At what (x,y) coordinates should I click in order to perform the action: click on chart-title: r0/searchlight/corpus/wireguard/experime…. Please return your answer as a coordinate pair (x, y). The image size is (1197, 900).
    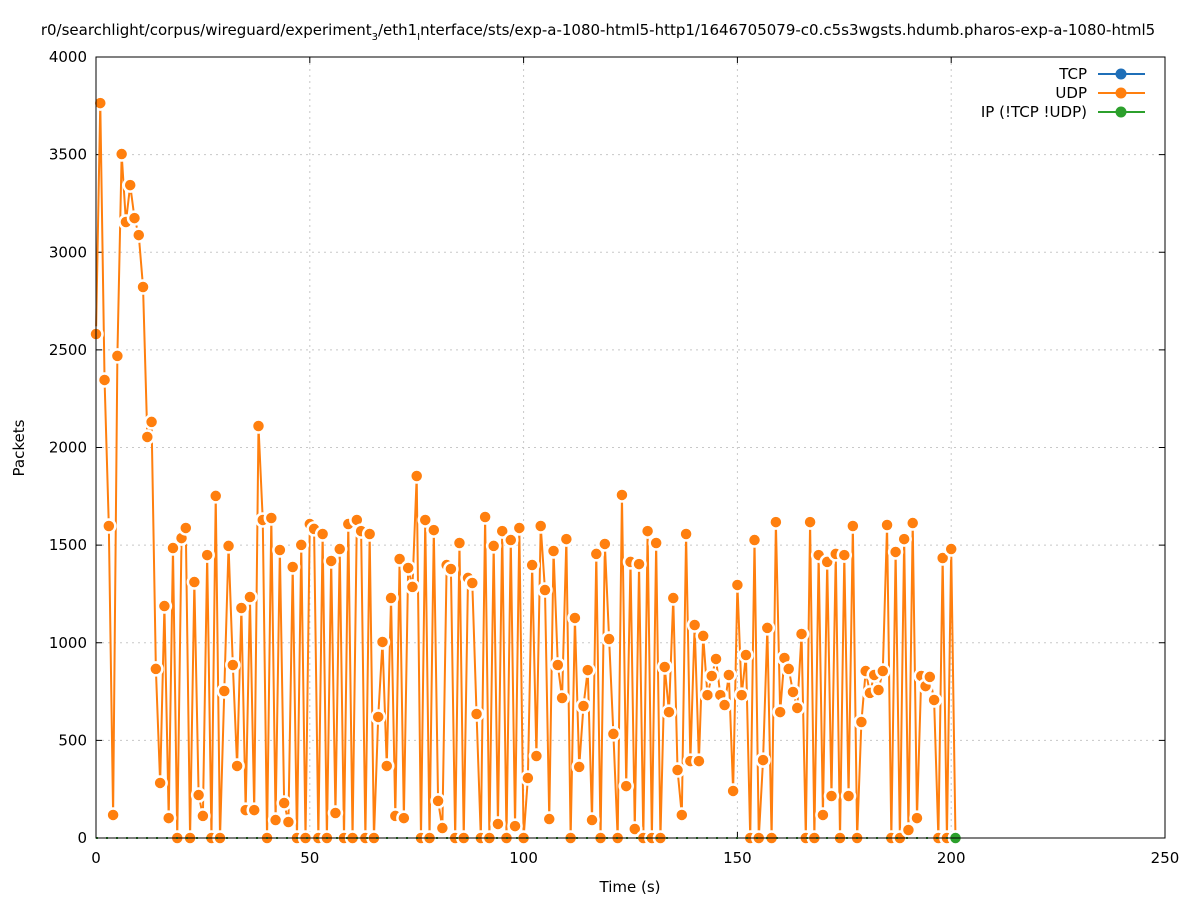
    Looking at the image, I should click on (598, 32).